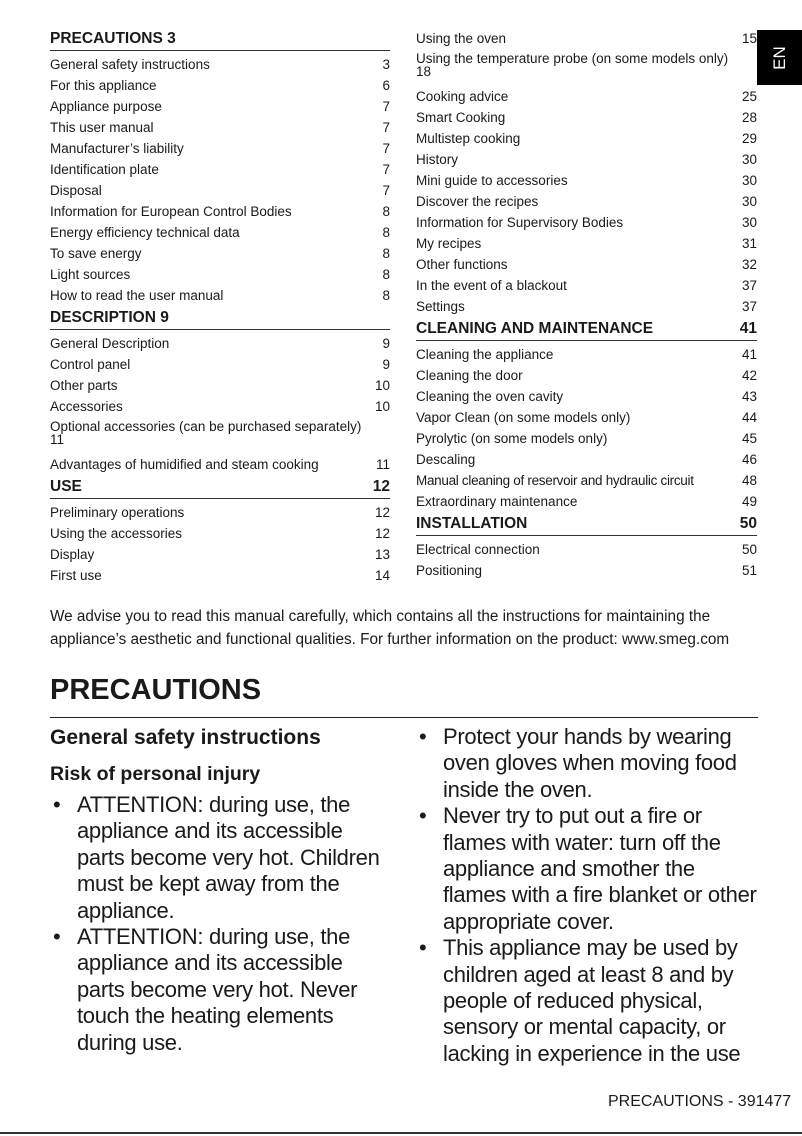  Describe the element at coordinates (586, 459) in the screenshot. I see `toc-entry: Descaling 46` at that location.